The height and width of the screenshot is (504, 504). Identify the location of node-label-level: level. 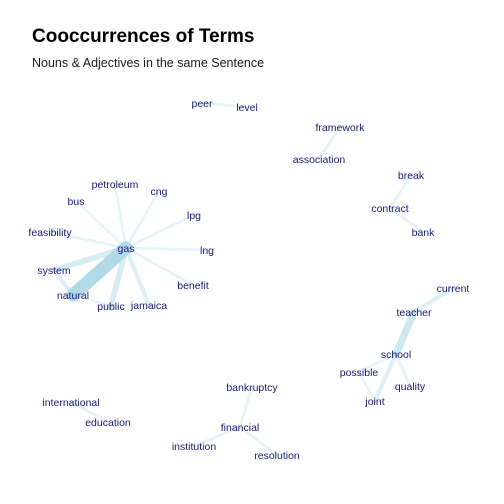
(247, 108).